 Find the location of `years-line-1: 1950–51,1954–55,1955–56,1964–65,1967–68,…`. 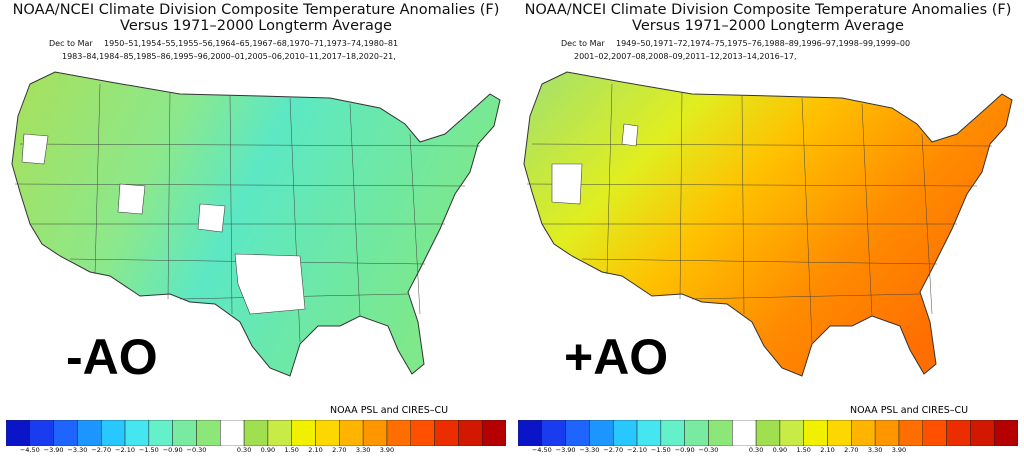

years-line-1: 1950–51,1954–55,1955–56,1964–65,1967–68,… is located at coordinates (251, 43).